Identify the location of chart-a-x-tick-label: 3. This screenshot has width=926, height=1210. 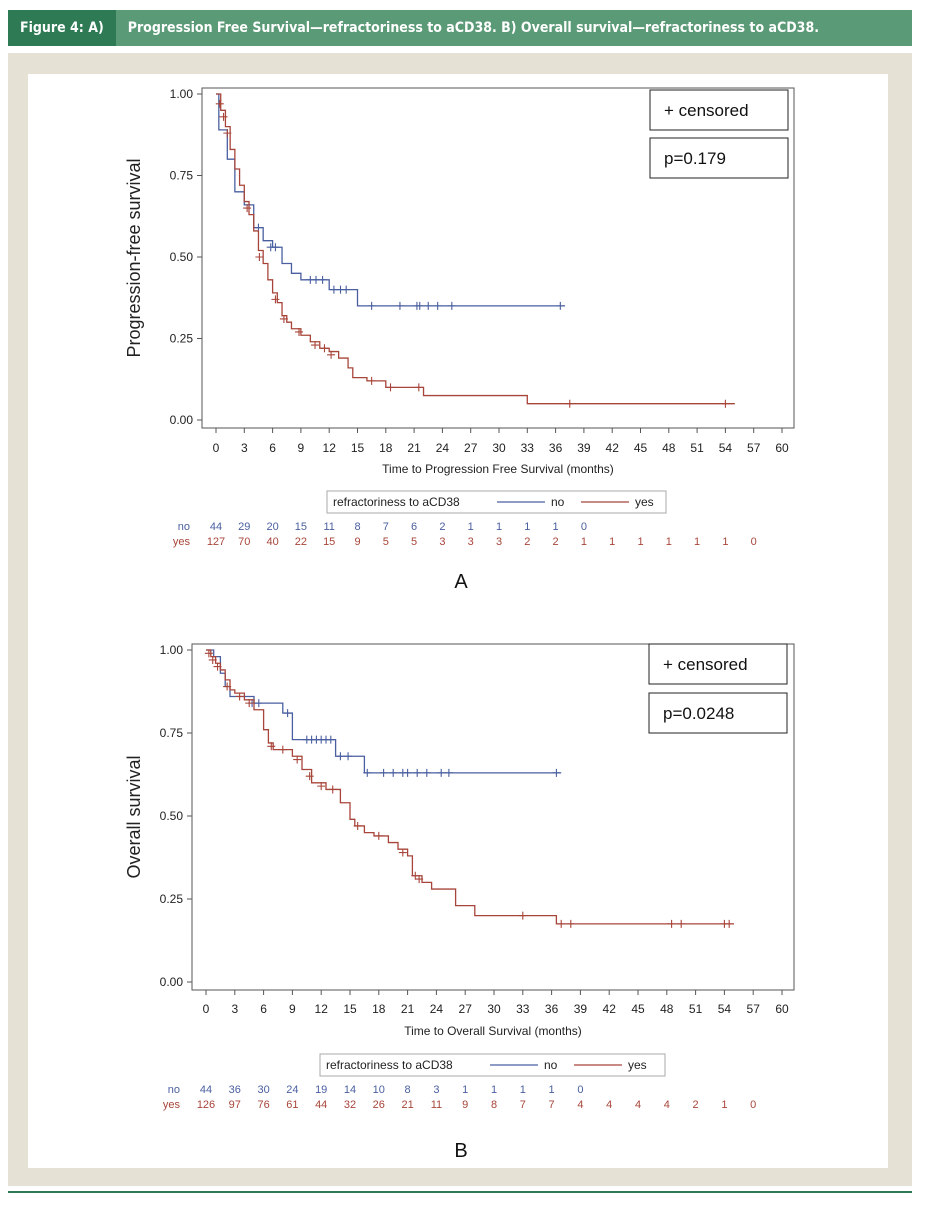
(244, 448).